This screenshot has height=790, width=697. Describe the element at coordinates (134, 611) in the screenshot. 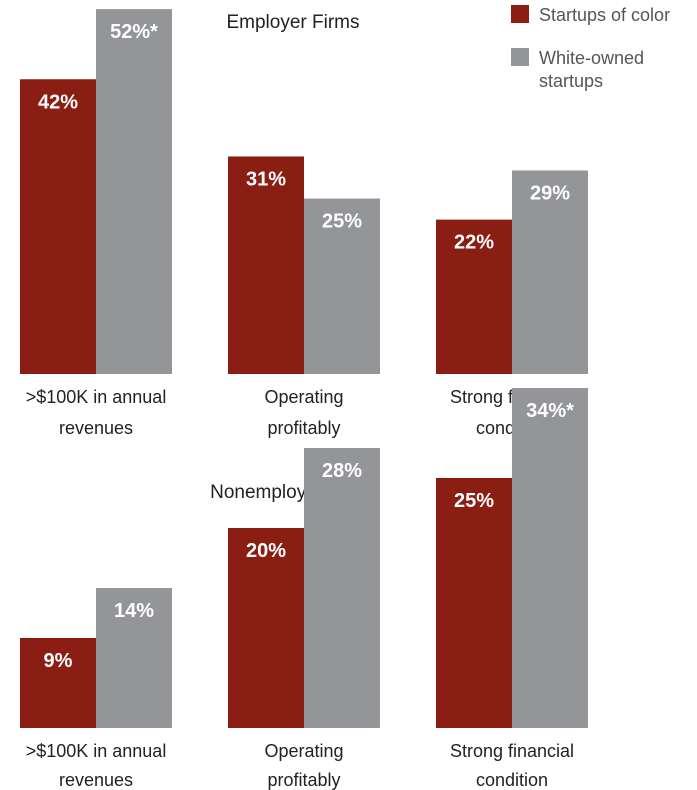

I see `bar-data-label: 14%` at that location.